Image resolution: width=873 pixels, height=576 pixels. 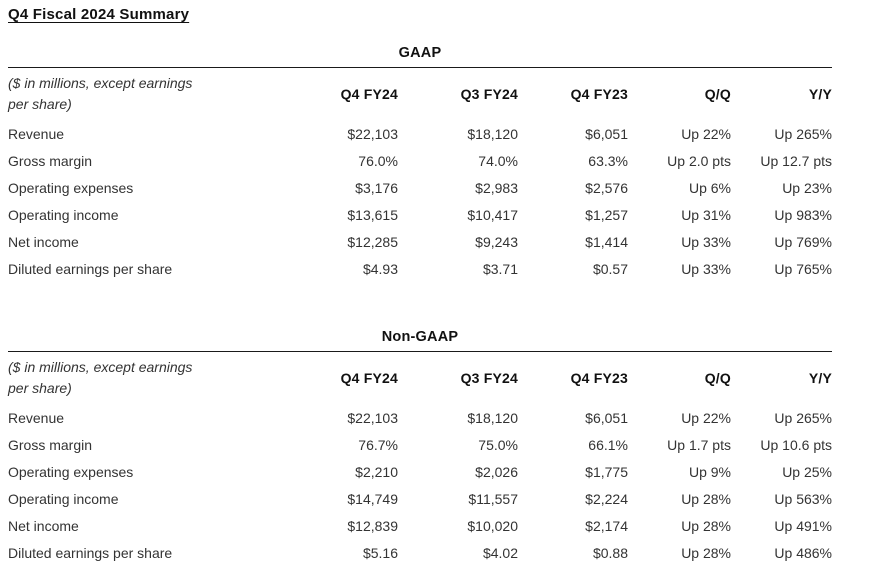 I want to click on row-label: Operating income, so click(x=63, y=215).